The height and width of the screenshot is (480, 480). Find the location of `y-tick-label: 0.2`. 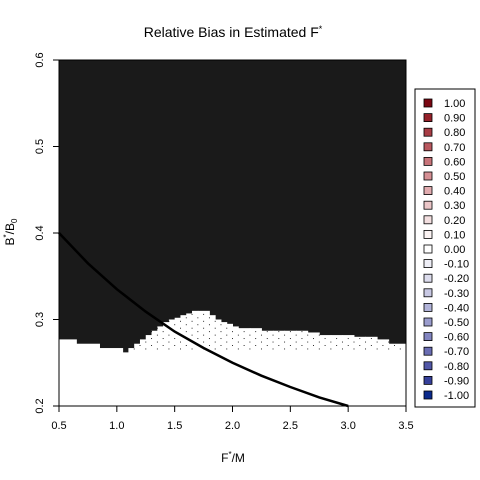

y-tick-label: 0.2 is located at coordinates (40, 405).